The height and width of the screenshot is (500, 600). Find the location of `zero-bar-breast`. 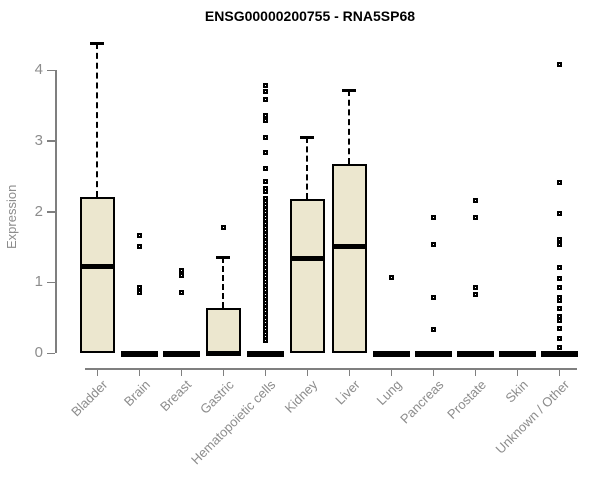

zero-bar-breast is located at coordinates (181, 353).